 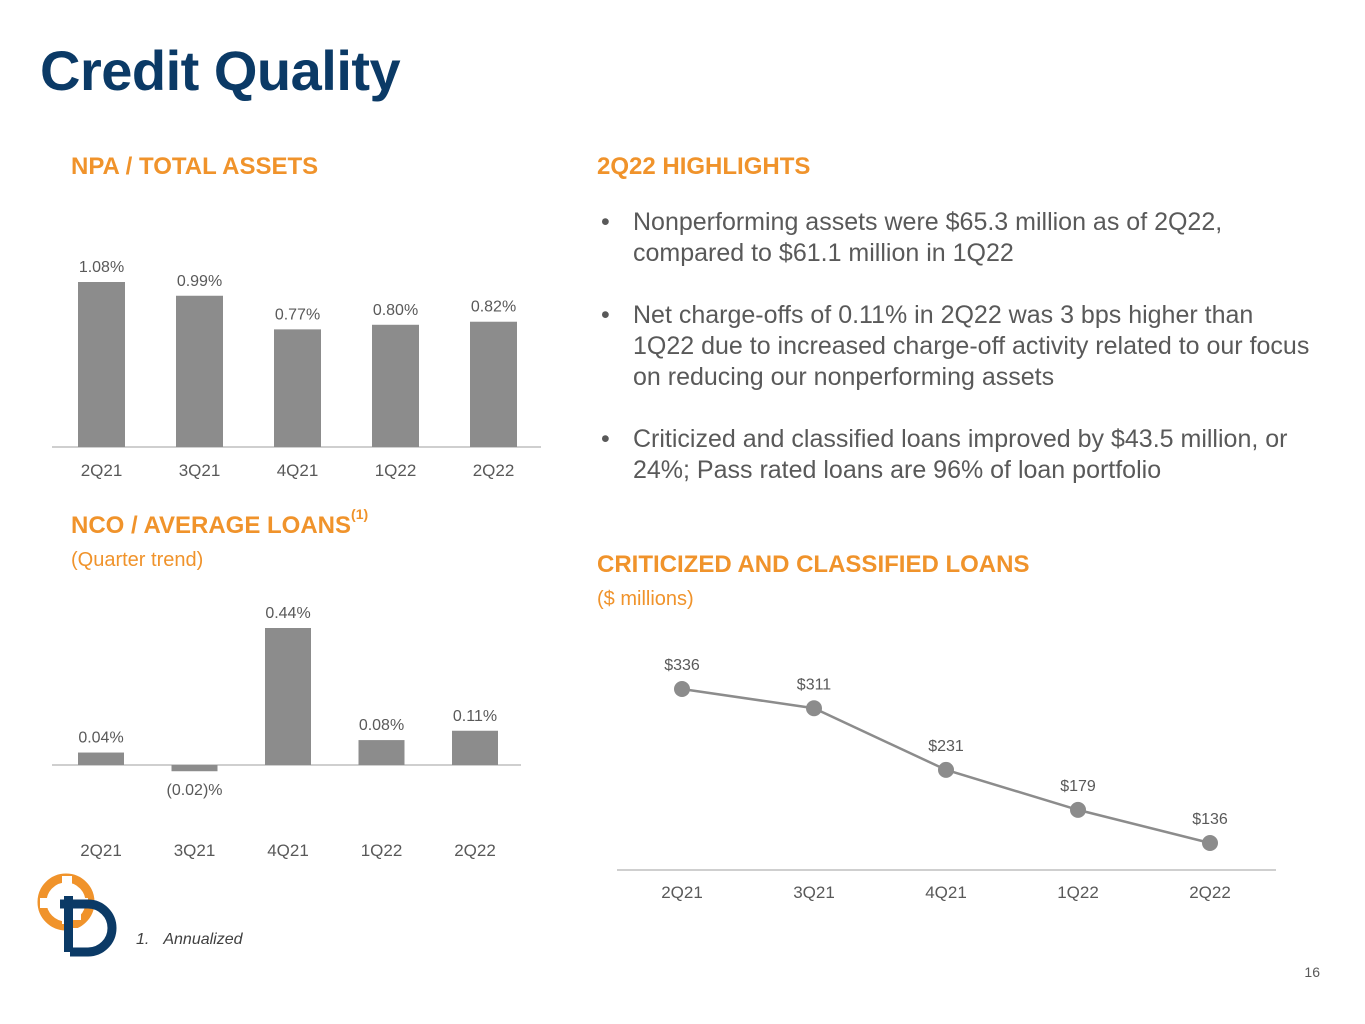 What do you see at coordinates (1078, 892) in the screenshot?
I see `criticized-category-label: 1Q22` at bounding box center [1078, 892].